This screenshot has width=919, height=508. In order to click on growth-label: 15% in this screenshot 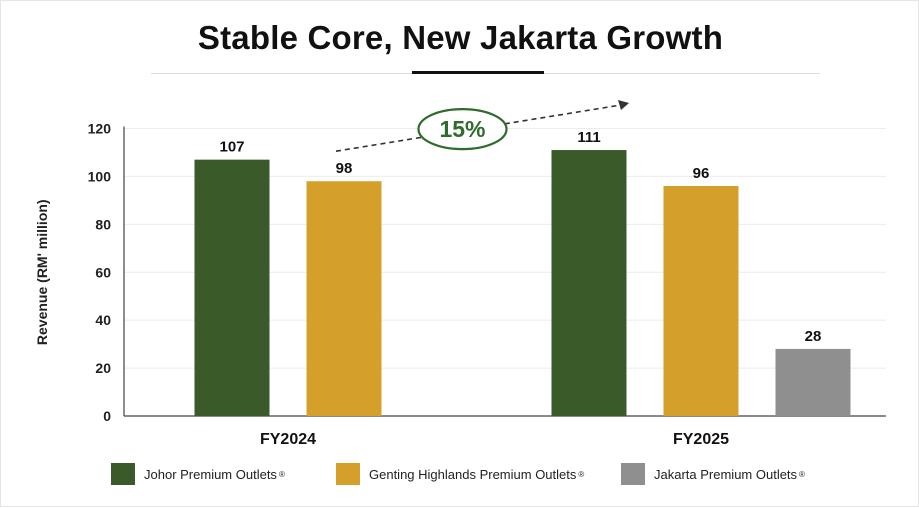, I will do `click(462, 129)`.